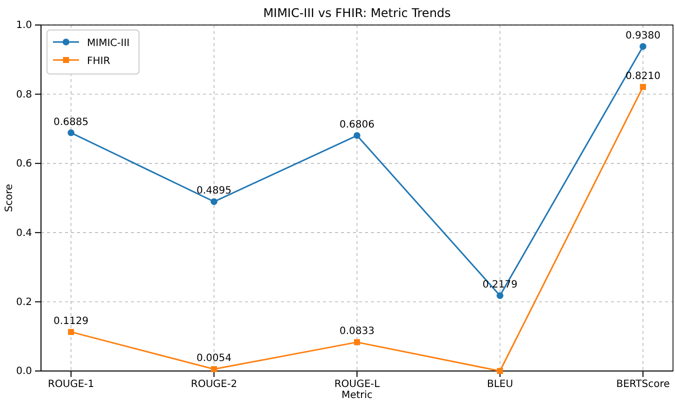  Describe the element at coordinates (71, 321) in the screenshot. I see `data-label: 0.1129` at that location.